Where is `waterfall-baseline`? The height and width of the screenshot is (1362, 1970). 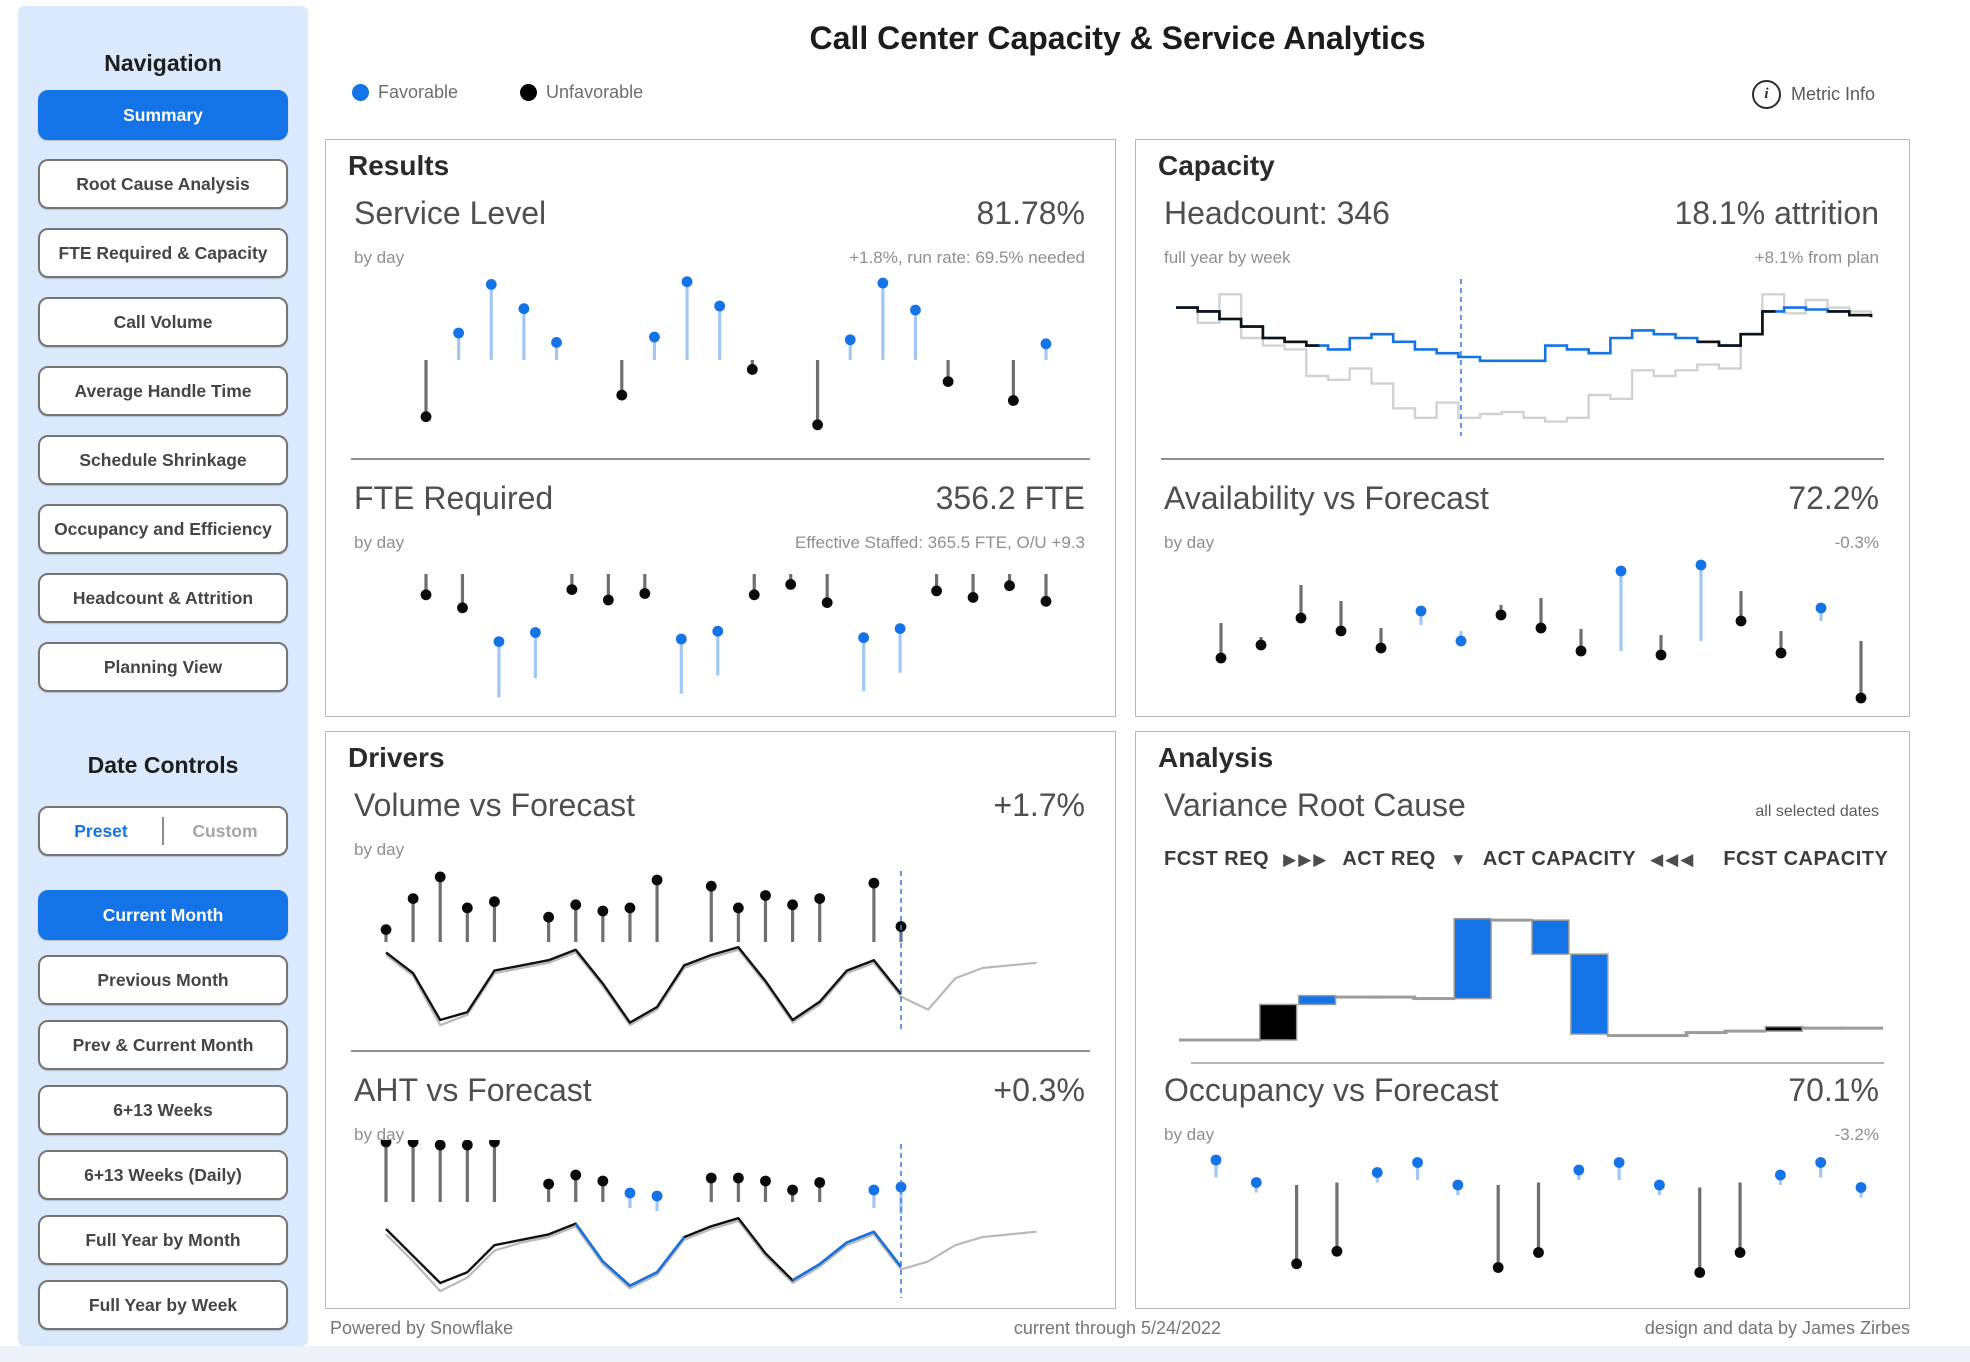
waterfall-baseline is located at coordinates (1537, 1063).